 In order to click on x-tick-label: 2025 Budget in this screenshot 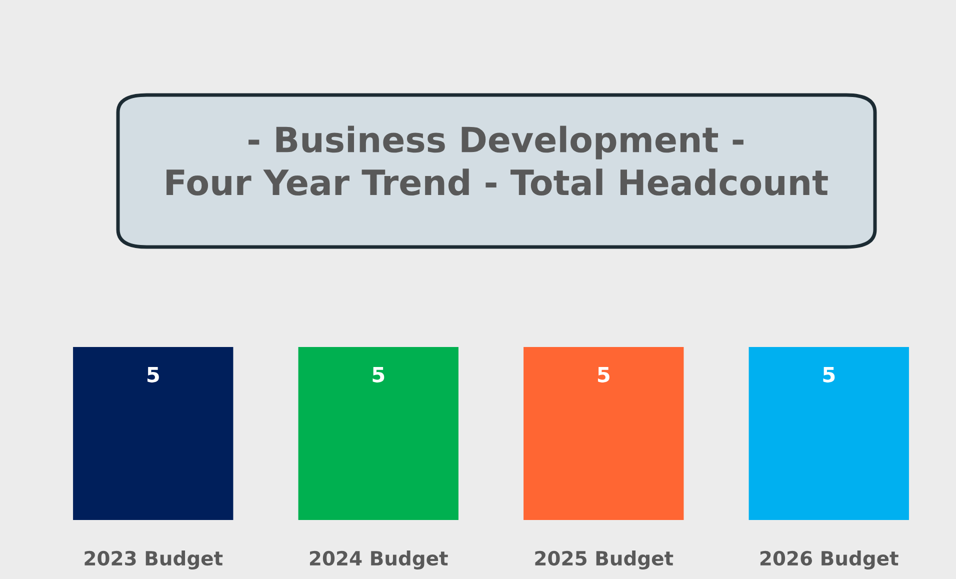, I will do `click(604, 560)`.